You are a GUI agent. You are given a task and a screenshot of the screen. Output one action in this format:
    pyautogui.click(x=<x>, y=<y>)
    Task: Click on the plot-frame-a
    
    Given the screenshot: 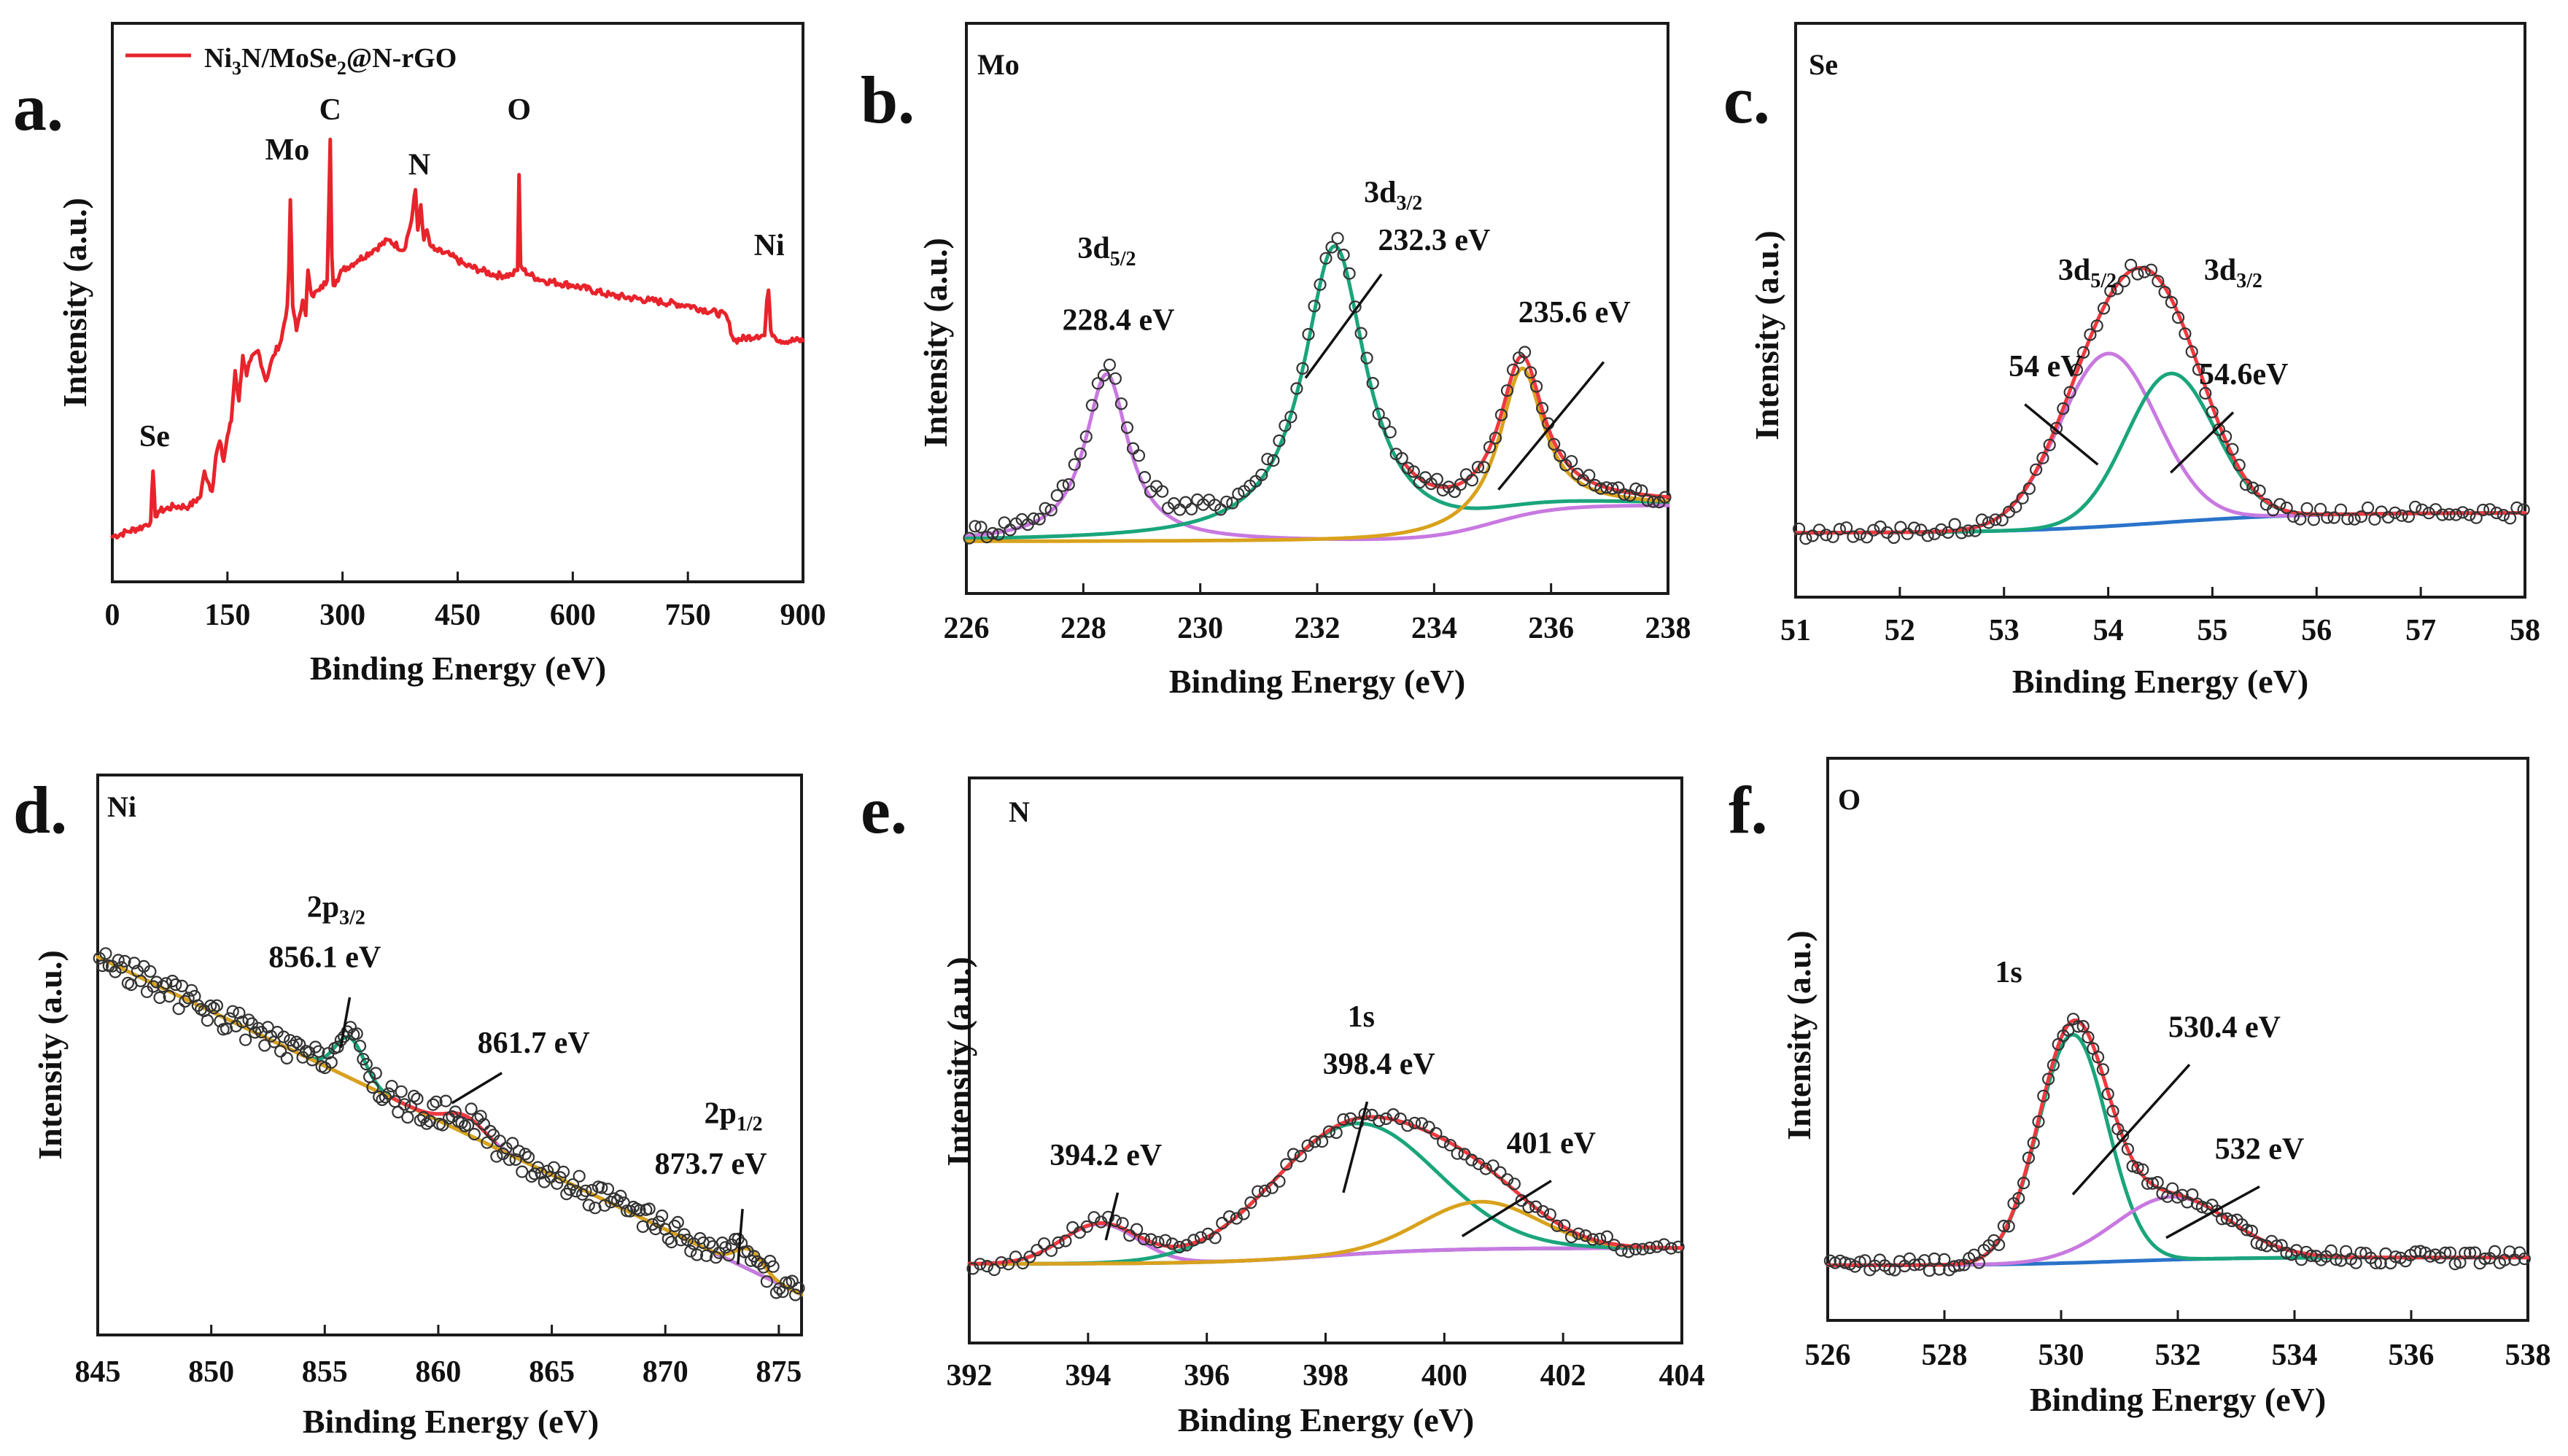 What is the action you would take?
    pyautogui.click(x=457, y=302)
    